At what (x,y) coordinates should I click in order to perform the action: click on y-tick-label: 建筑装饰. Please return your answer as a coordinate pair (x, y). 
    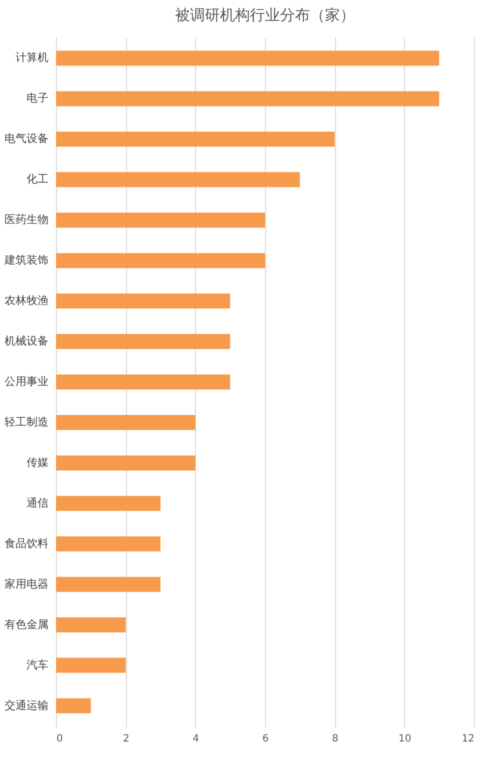
    Looking at the image, I should click on (26, 260).